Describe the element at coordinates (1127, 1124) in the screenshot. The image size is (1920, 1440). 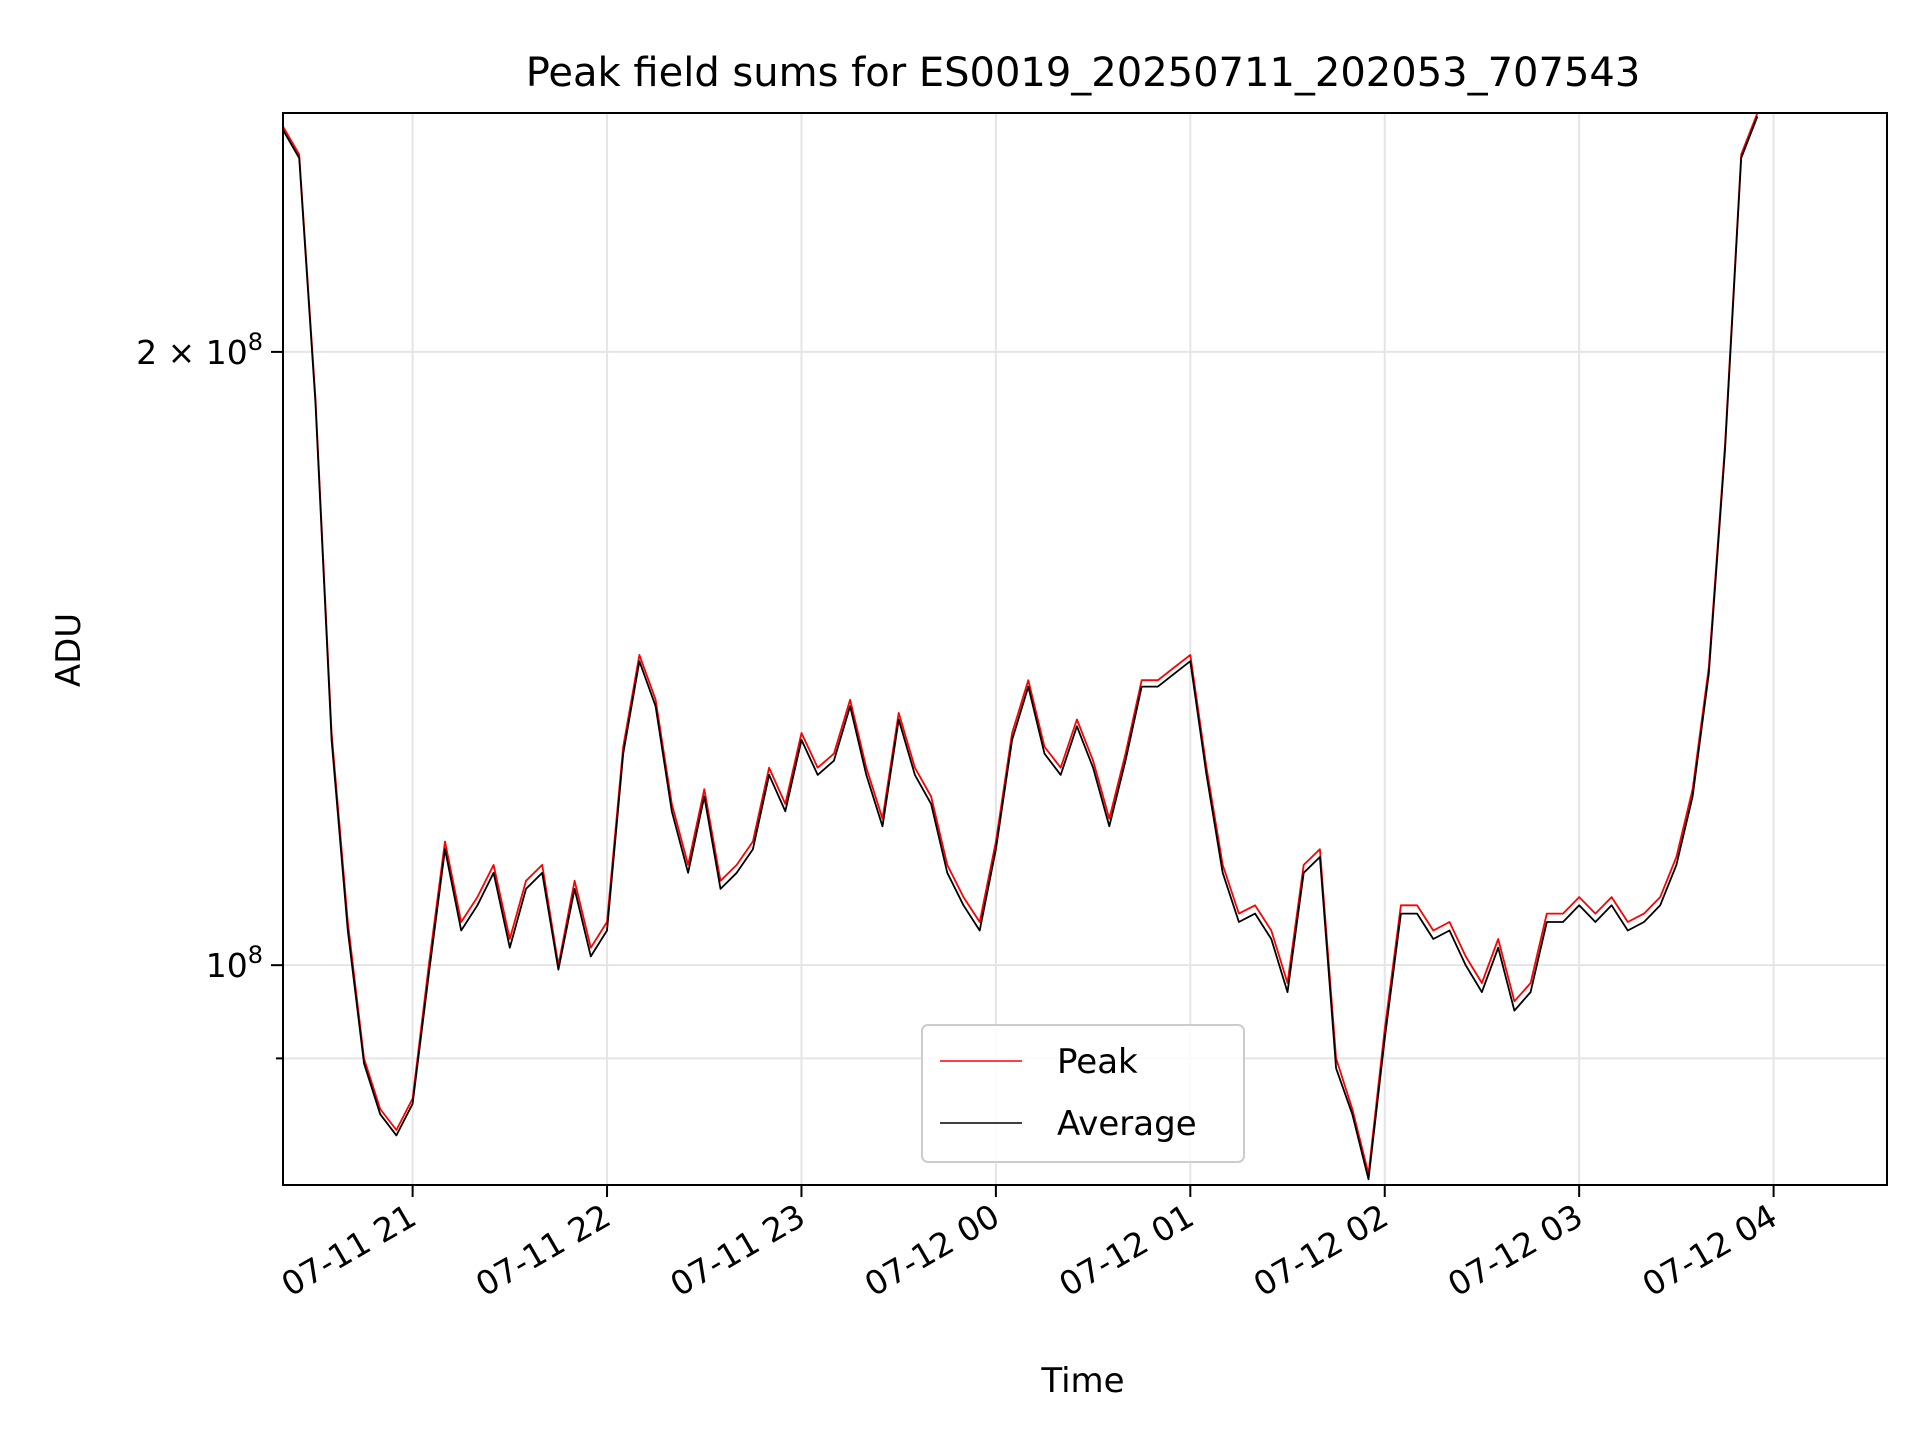
I see `legend-label-average: Average` at that location.